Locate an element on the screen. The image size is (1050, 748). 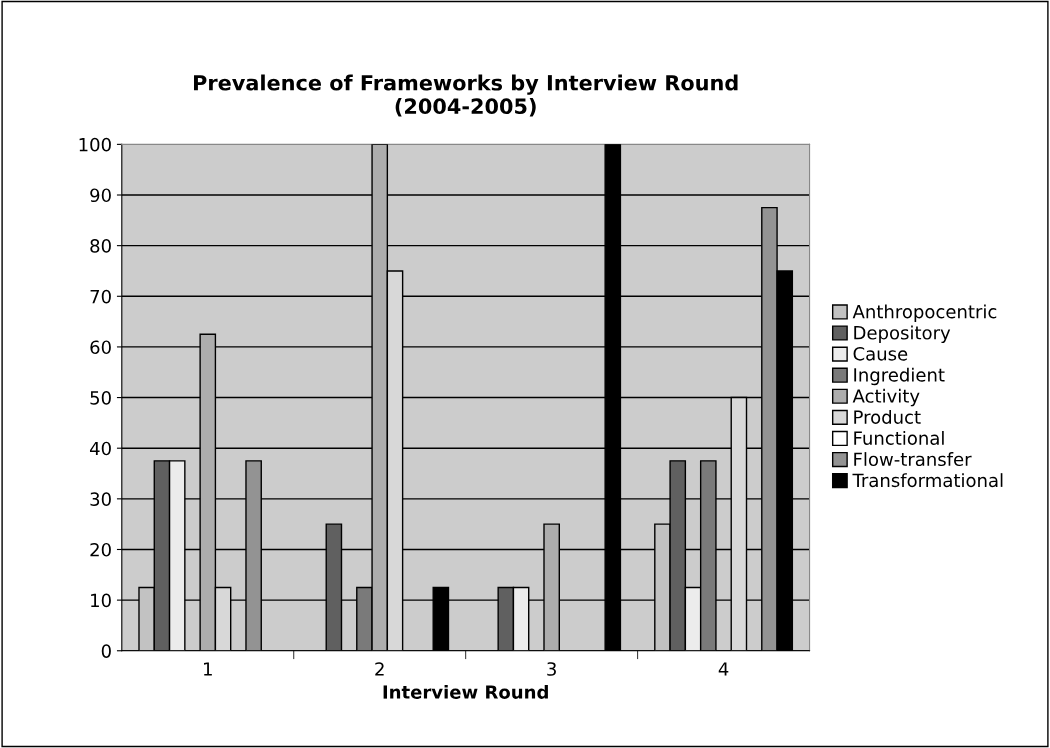
legend-label: Anthropocentric is located at coordinates (924, 313).